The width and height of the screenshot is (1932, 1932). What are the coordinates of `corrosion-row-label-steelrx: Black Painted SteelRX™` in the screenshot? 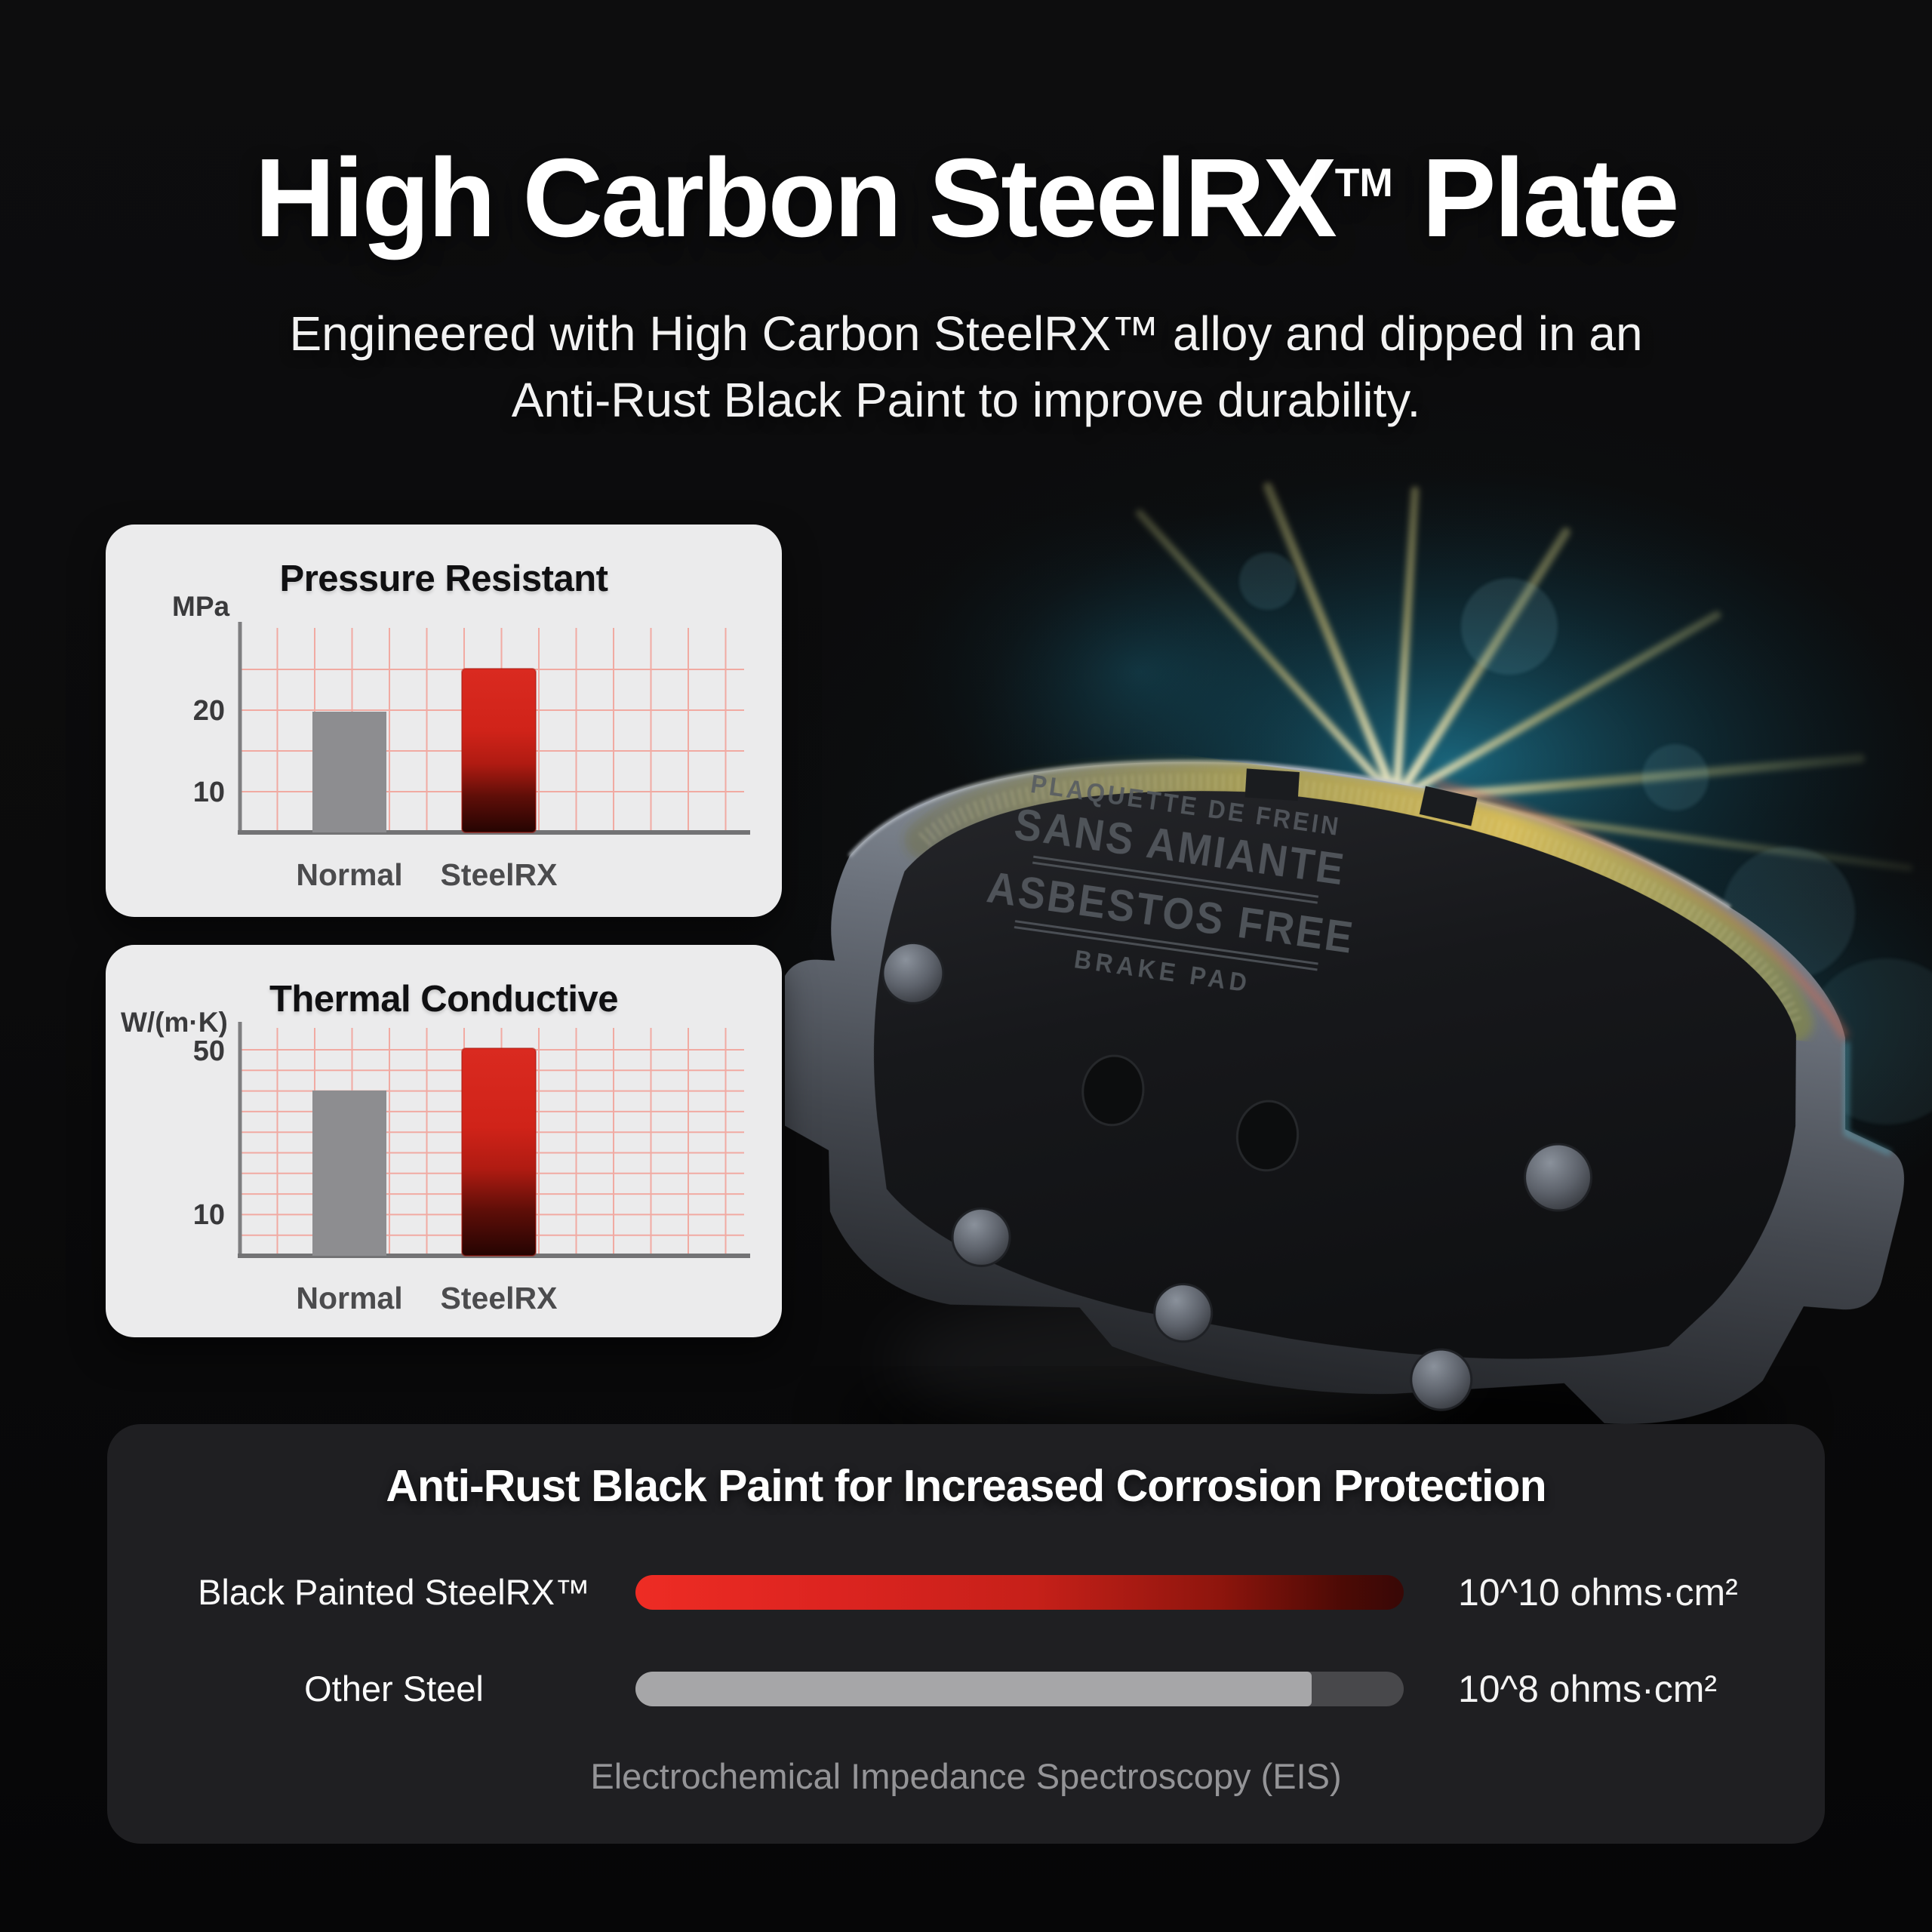 It's located at (394, 1592).